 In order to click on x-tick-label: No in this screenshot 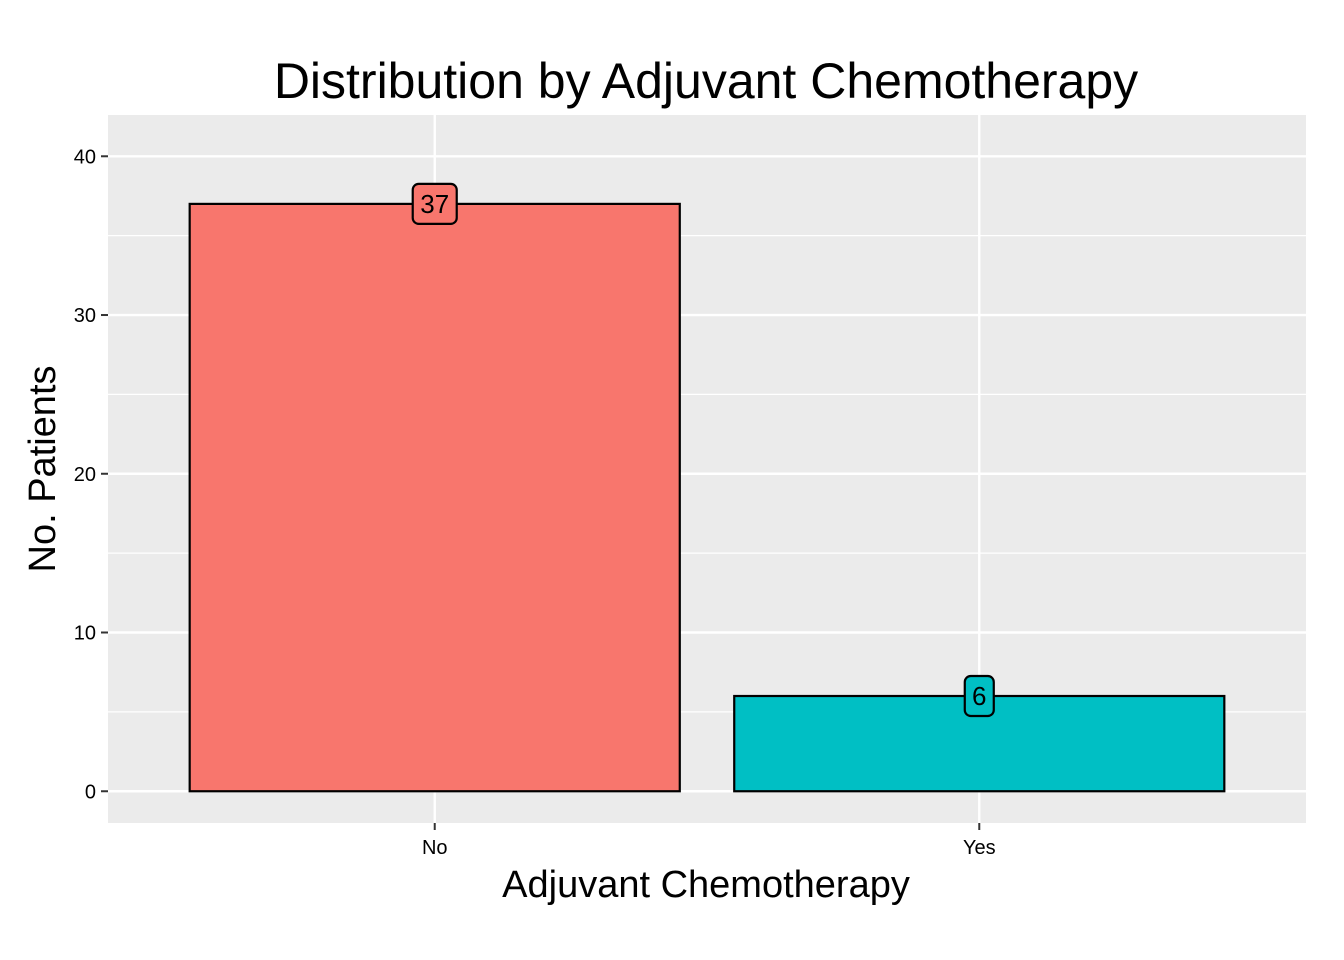, I will do `click(435, 848)`.